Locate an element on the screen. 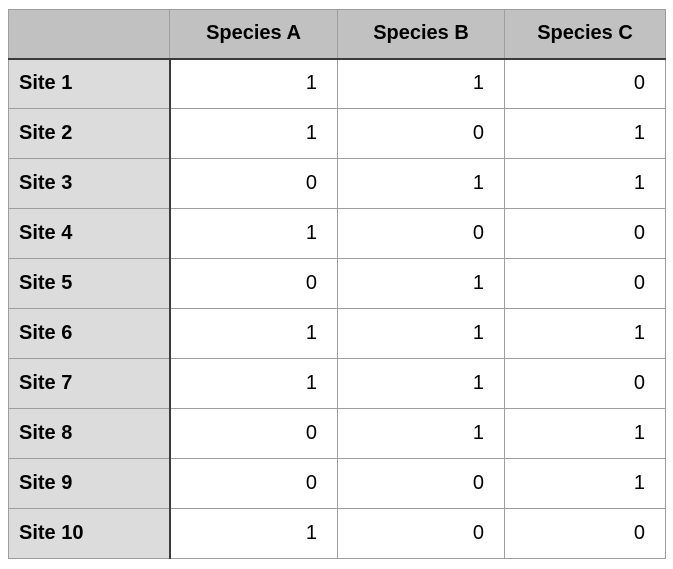  header-row: Species A Species B Species C is located at coordinates (337, 34).